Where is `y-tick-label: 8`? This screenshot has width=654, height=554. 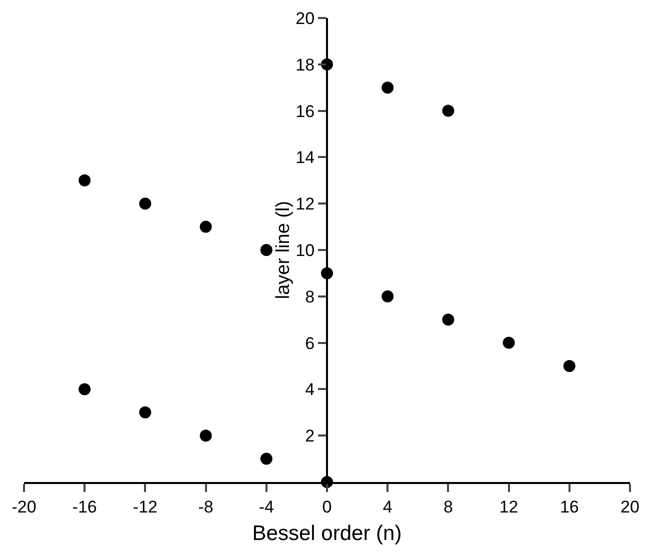
y-tick-label: 8 is located at coordinates (310, 296).